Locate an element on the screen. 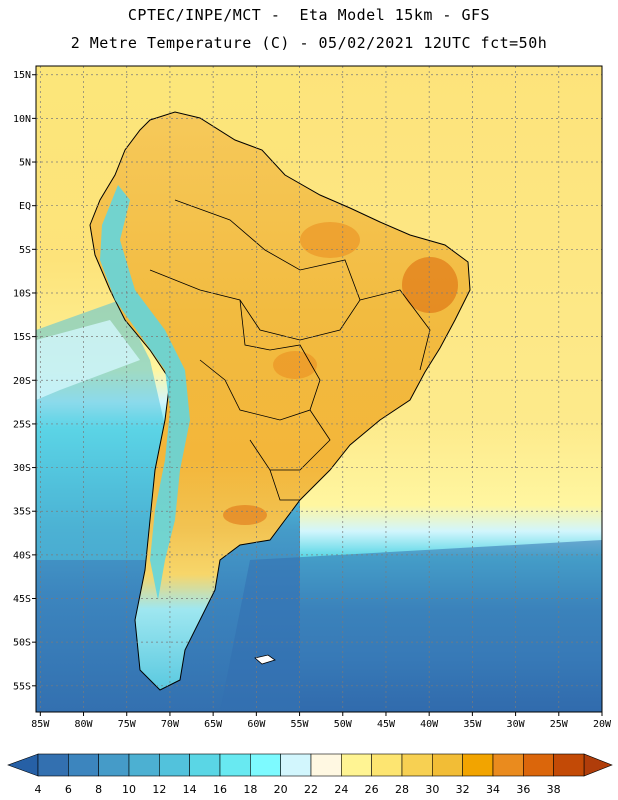  lat-label: 50S is located at coordinates (22, 643).